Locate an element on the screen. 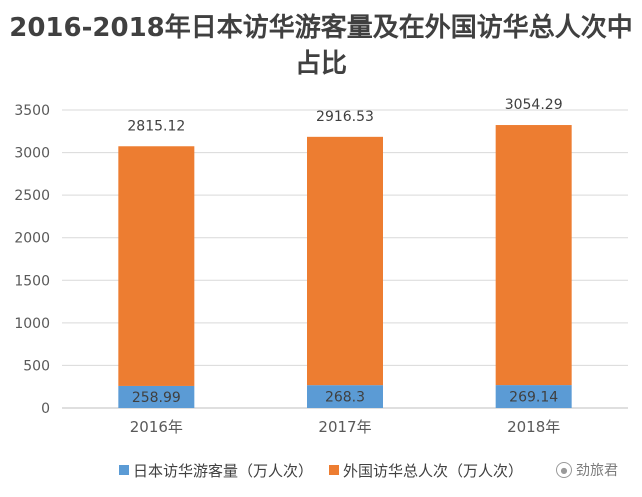 The width and height of the screenshot is (642, 497). watermark: ● 劲旅君 is located at coordinates (587, 470).